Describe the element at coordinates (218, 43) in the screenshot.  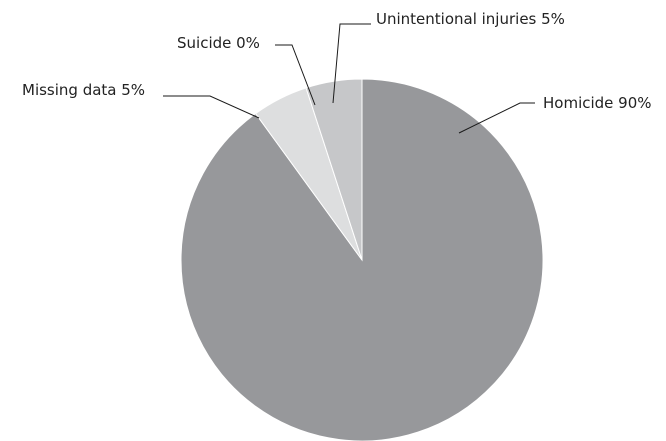
I see `label-suicide: Suicide 0%` at that location.